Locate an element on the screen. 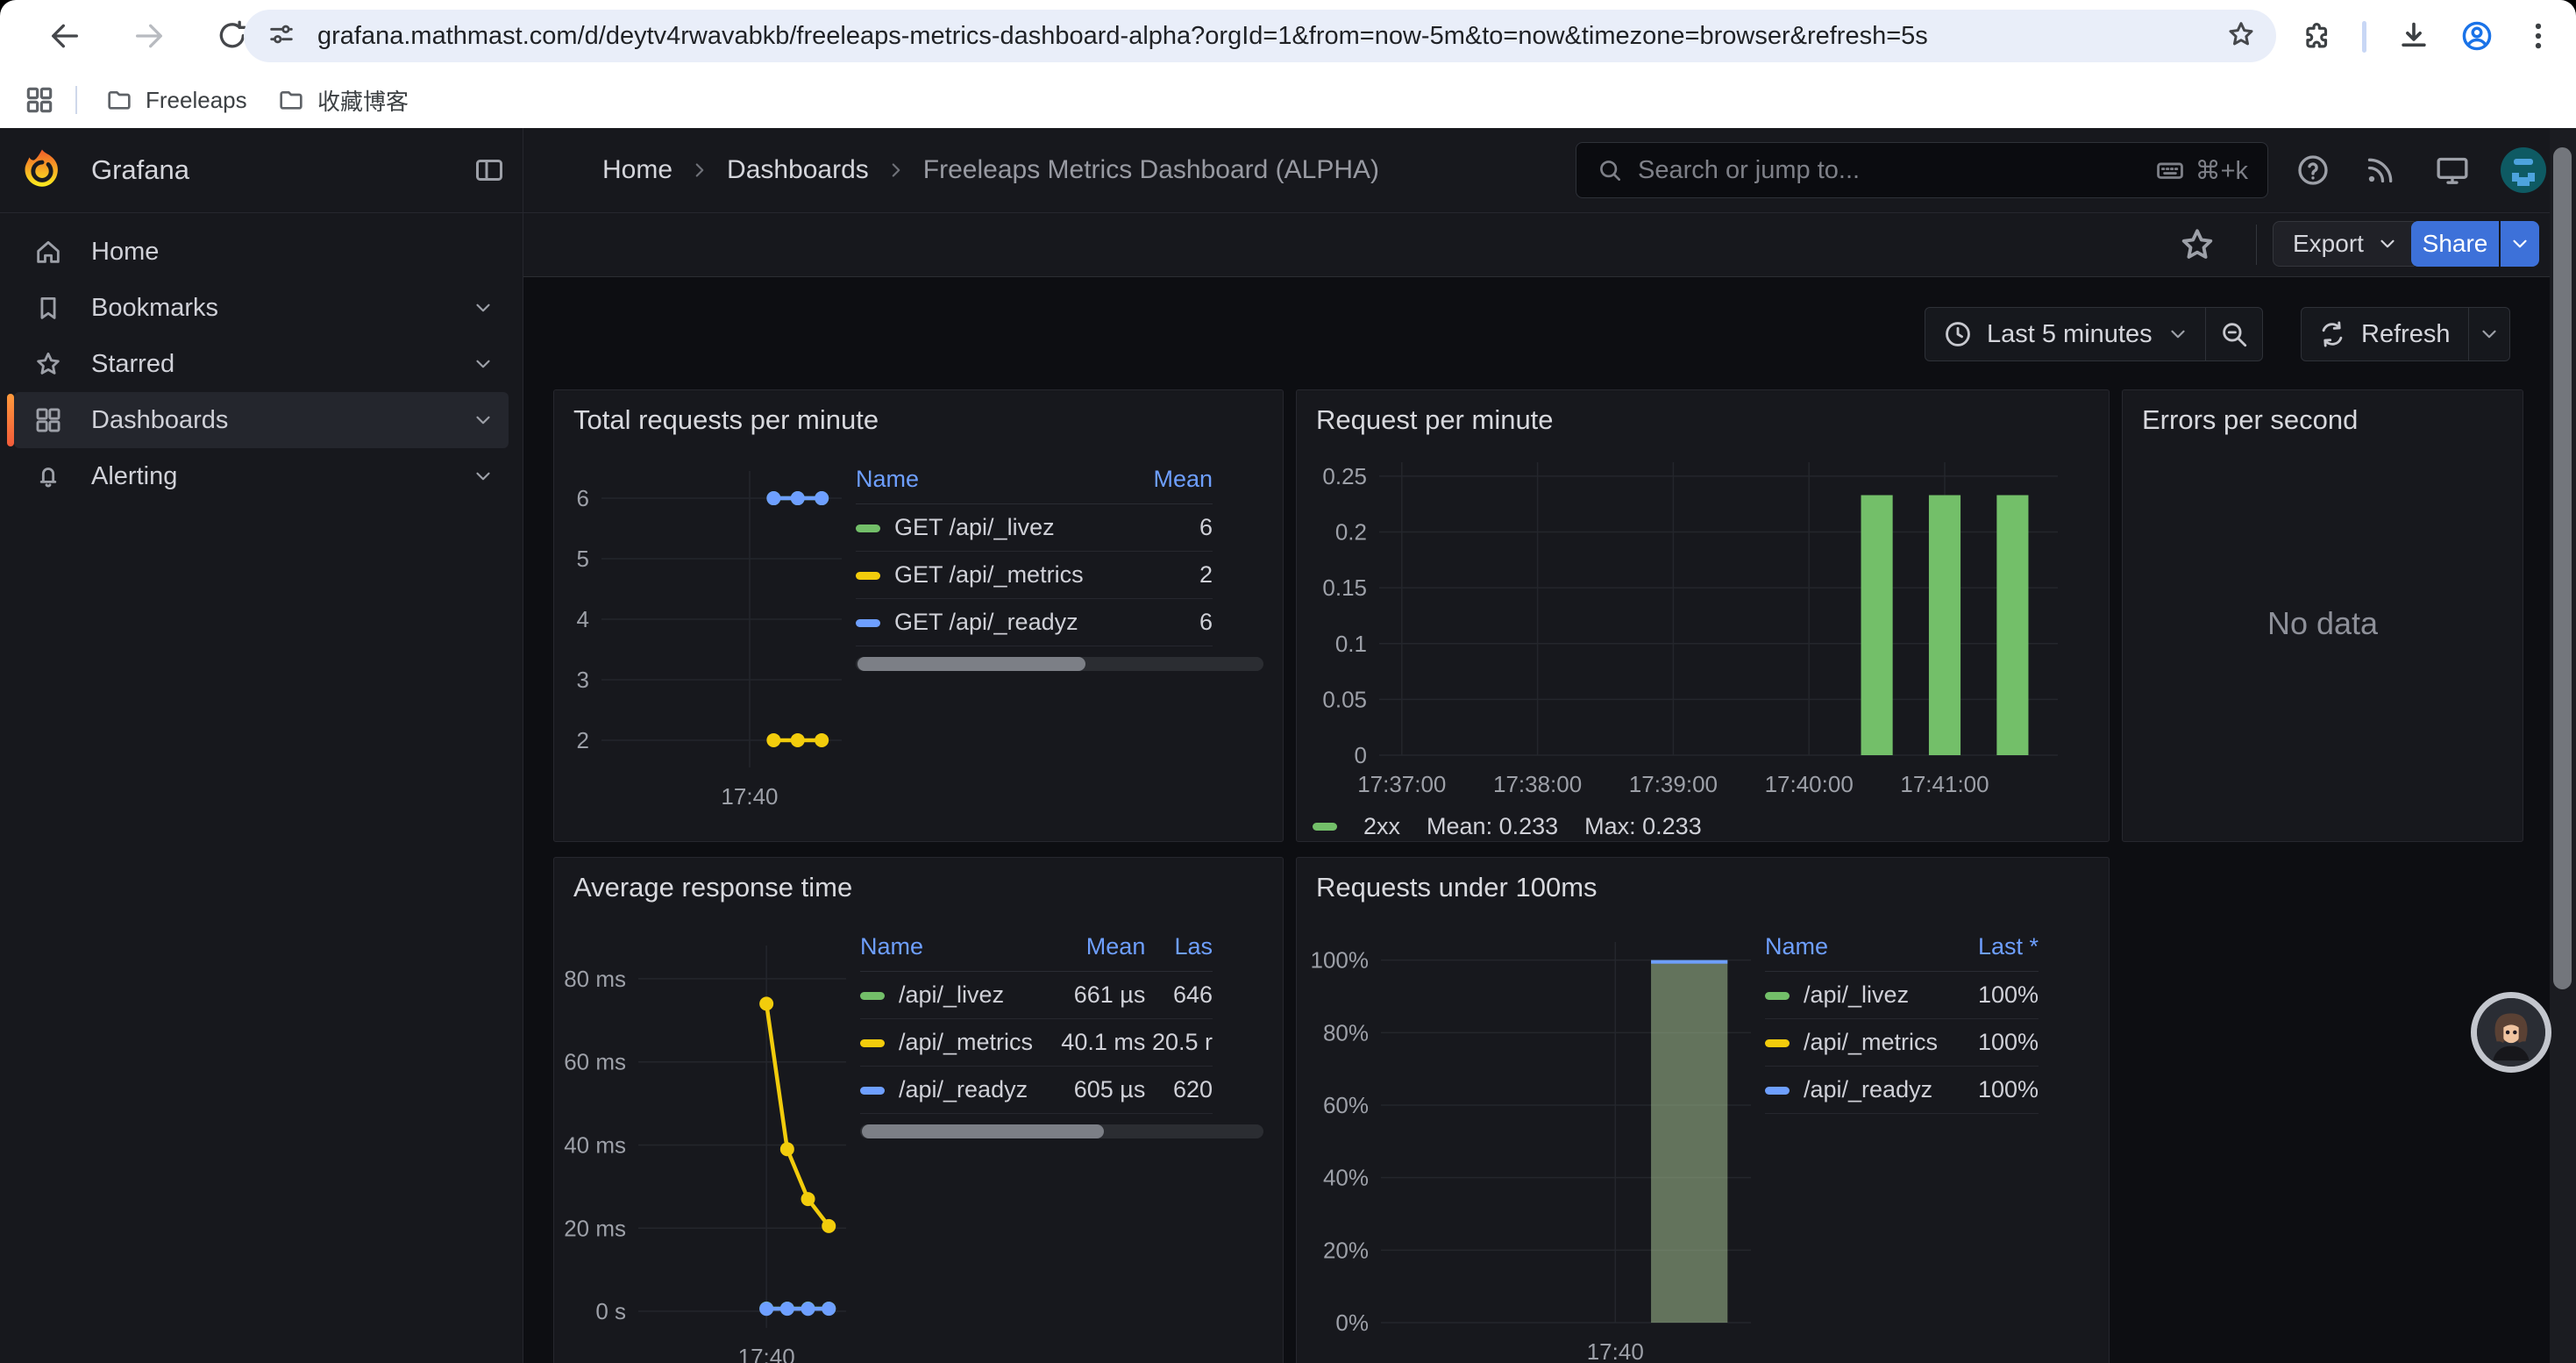  bookmark-folder-blogs: 收藏博客 is located at coordinates (343, 100).